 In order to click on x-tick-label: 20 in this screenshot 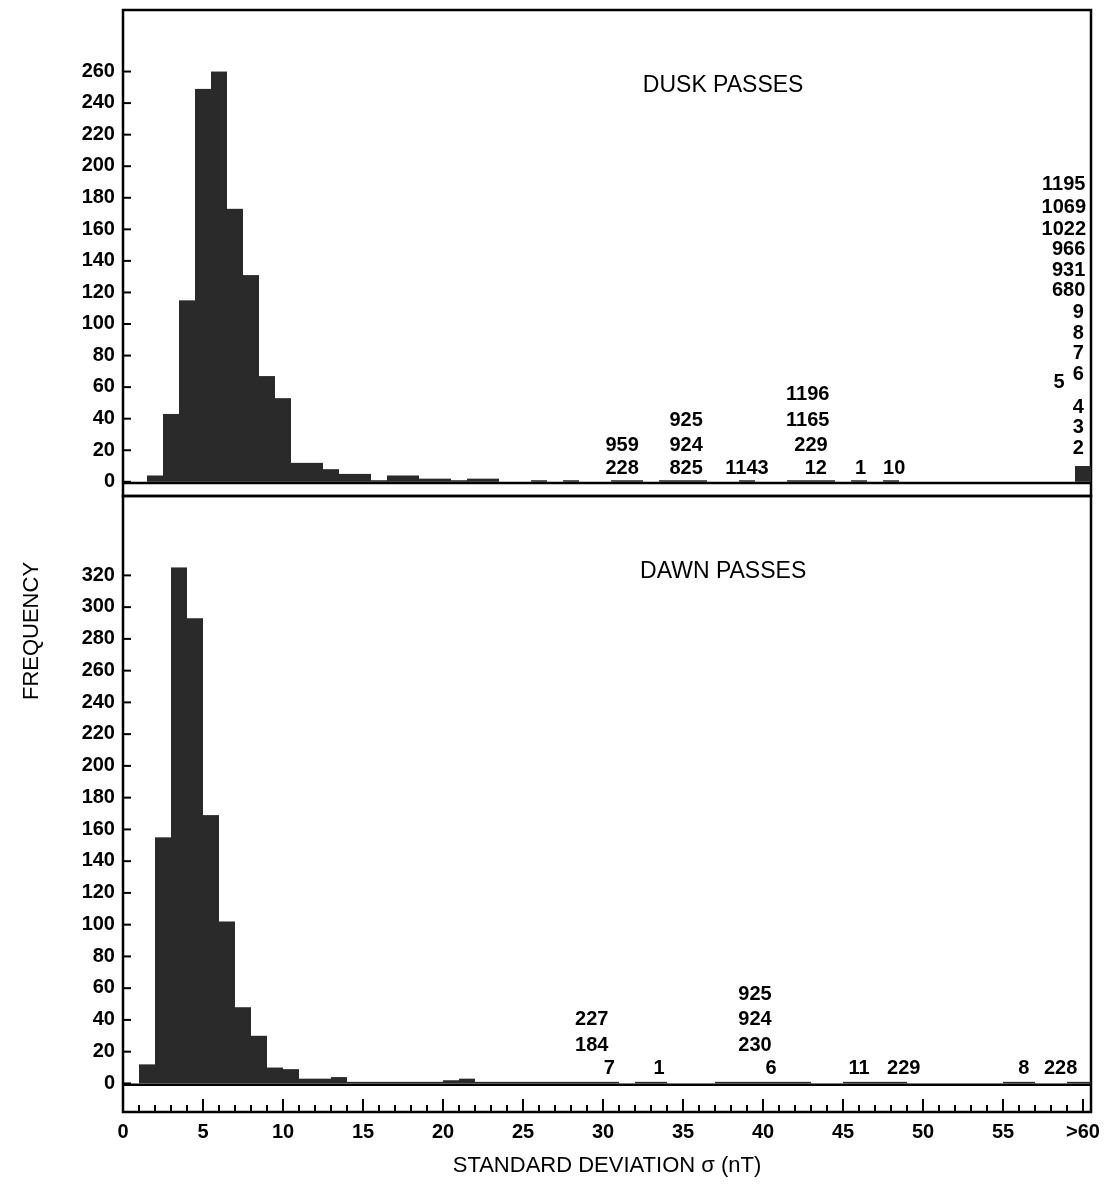, I will do `click(443, 1131)`.